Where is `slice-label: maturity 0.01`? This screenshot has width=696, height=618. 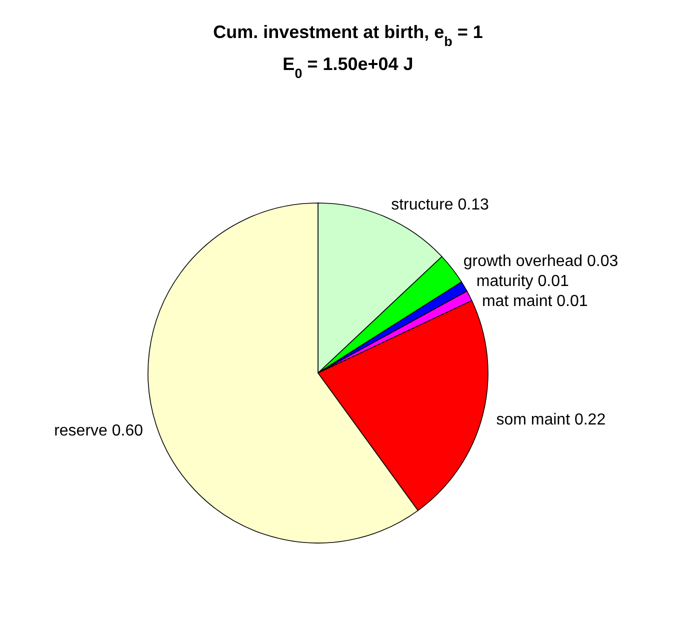 slice-label: maturity 0.01 is located at coordinates (522, 281).